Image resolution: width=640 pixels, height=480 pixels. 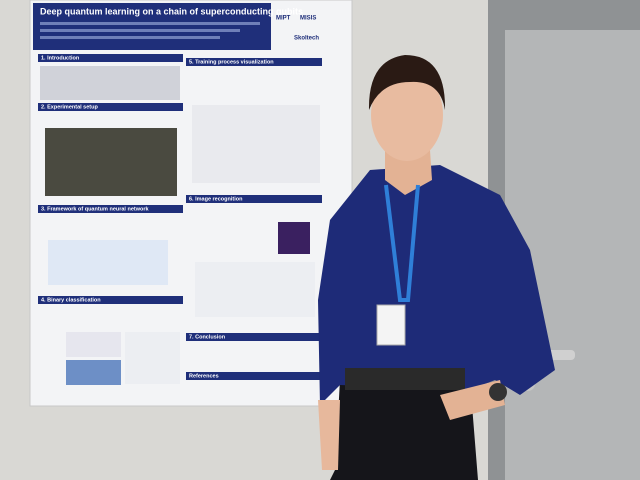 What do you see at coordinates (111, 162) in the screenshot?
I see `photo-figure` at bounding box center [111, 162].